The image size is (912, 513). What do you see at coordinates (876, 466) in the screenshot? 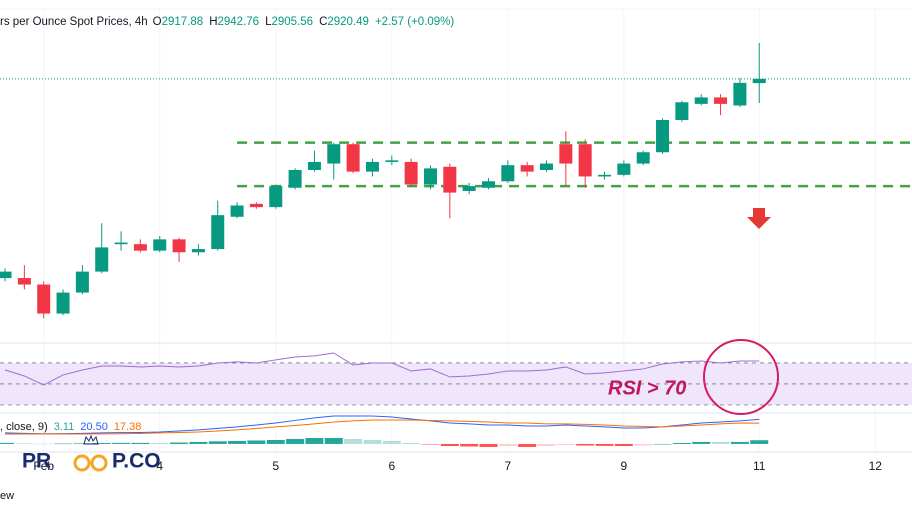
I see `x-tick-label: 12` at bounding box center [876, 466].